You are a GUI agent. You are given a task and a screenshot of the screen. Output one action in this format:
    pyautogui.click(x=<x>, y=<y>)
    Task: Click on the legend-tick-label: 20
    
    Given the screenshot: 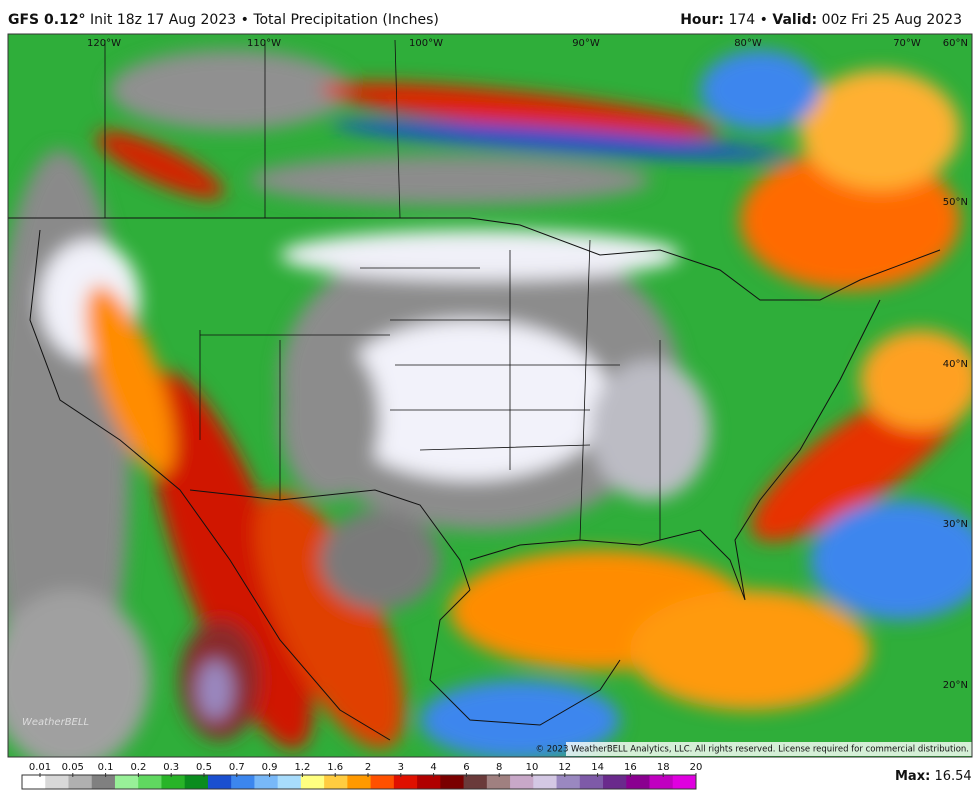 What is the action you would take?
    pyautogui.click(x=696, y=767)
    